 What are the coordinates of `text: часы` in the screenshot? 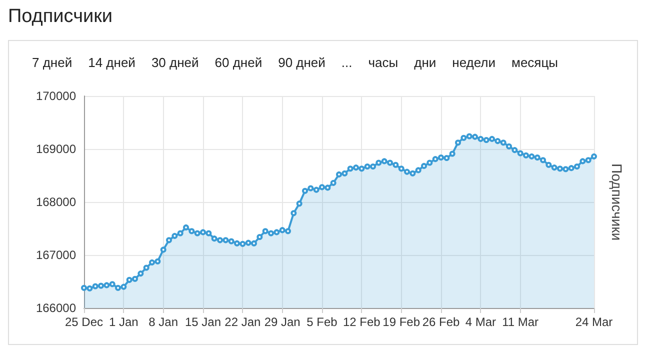 It's located at (383, 63).